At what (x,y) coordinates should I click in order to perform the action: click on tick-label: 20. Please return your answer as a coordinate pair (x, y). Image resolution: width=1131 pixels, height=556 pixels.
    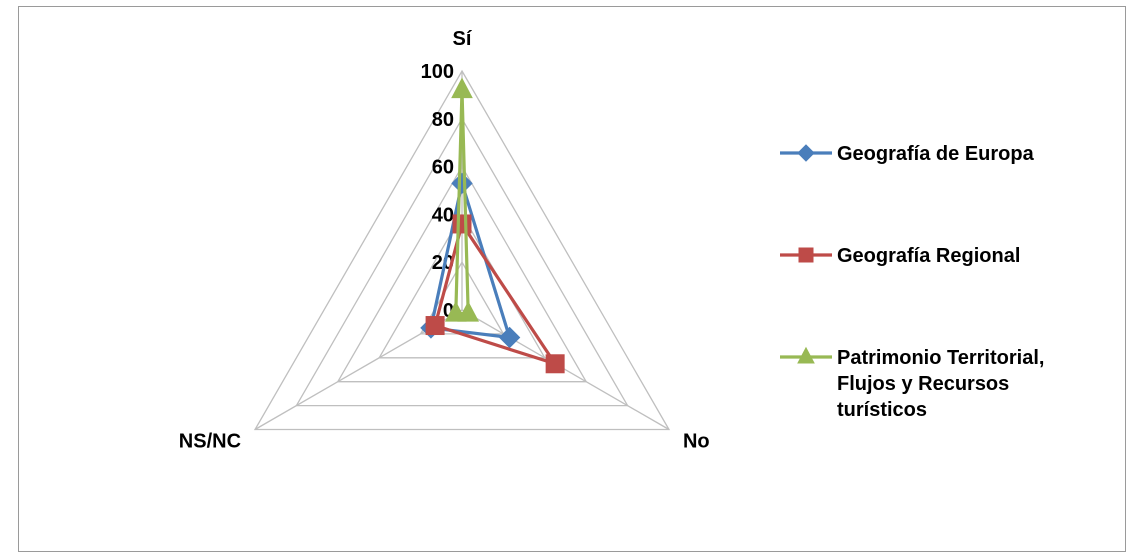
    Looking at the image, I should click on (443, 263).